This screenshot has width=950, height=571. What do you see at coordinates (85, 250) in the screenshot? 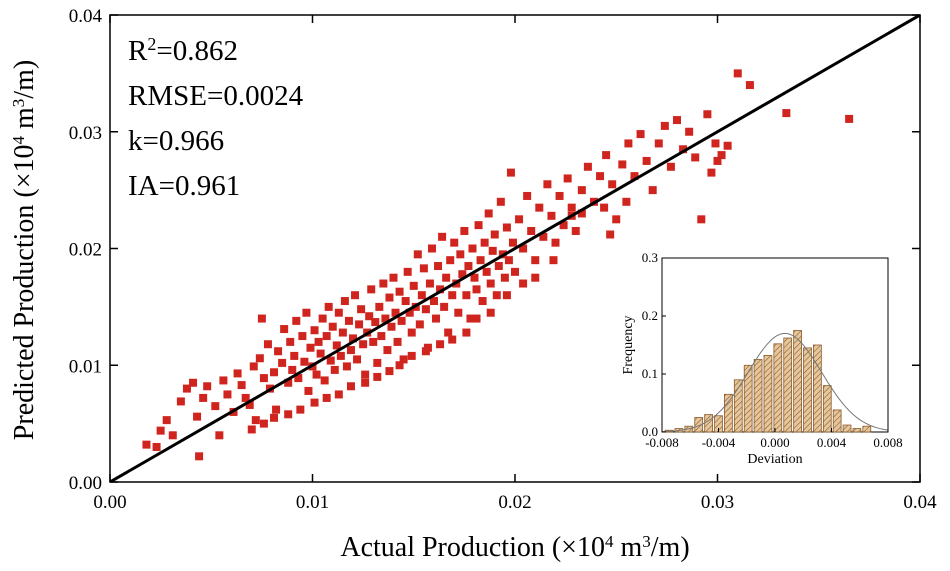
I see `y-tick-label: 0.02` at bounding box center [85, 250].